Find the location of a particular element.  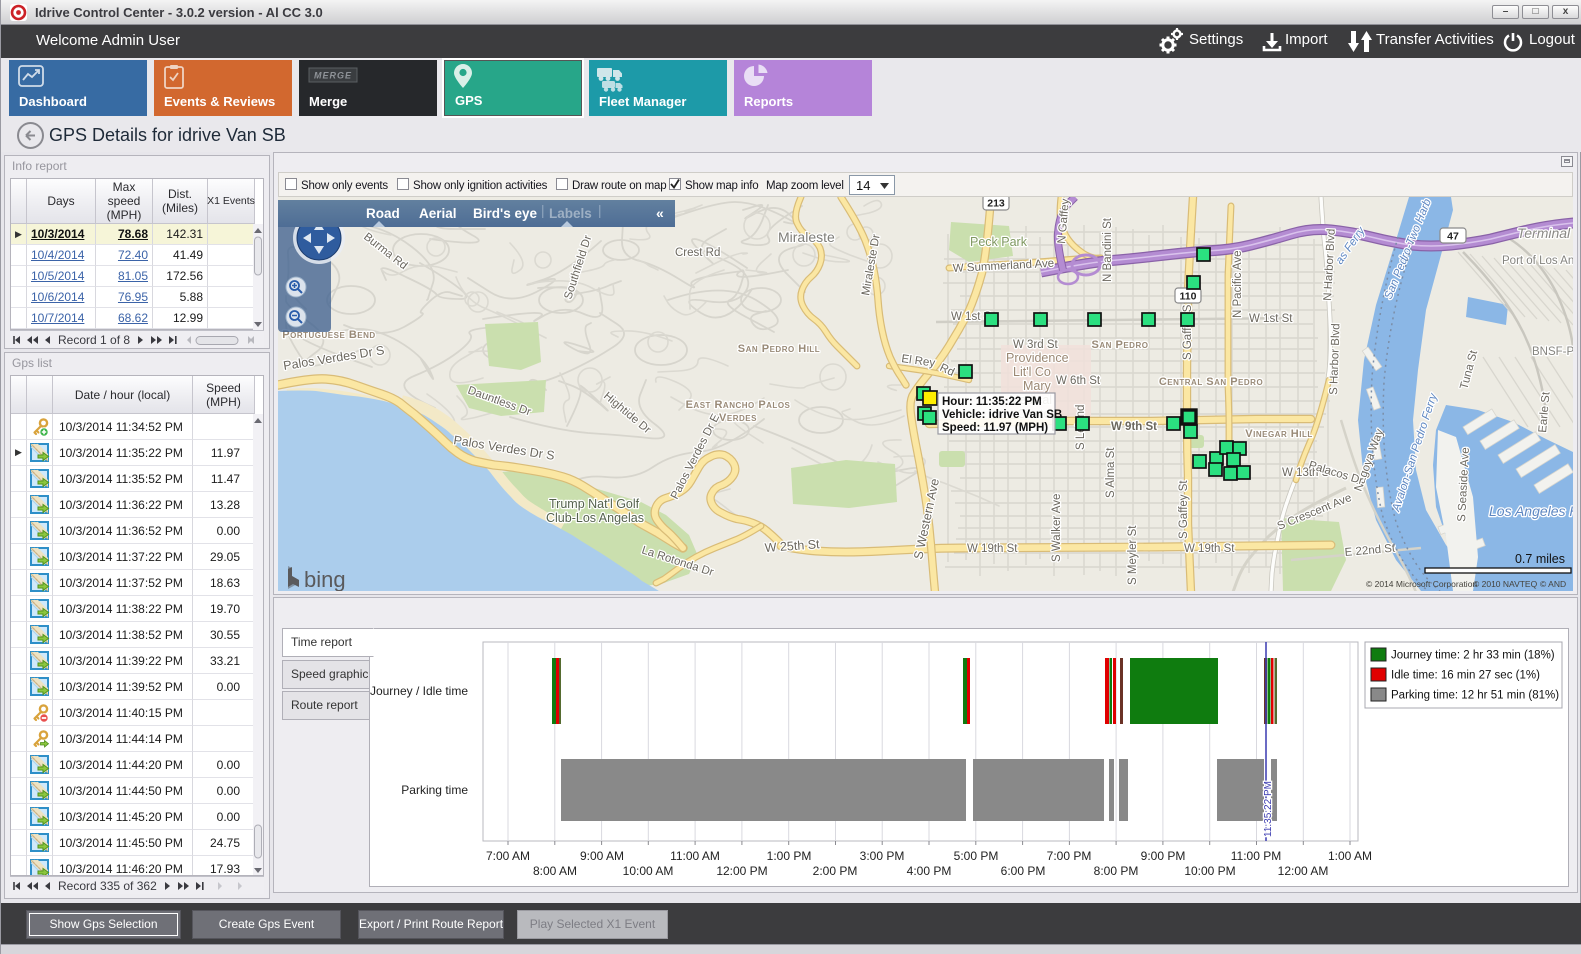

svg-text: Port of Los Angel is located at coordinates (1537, 261).